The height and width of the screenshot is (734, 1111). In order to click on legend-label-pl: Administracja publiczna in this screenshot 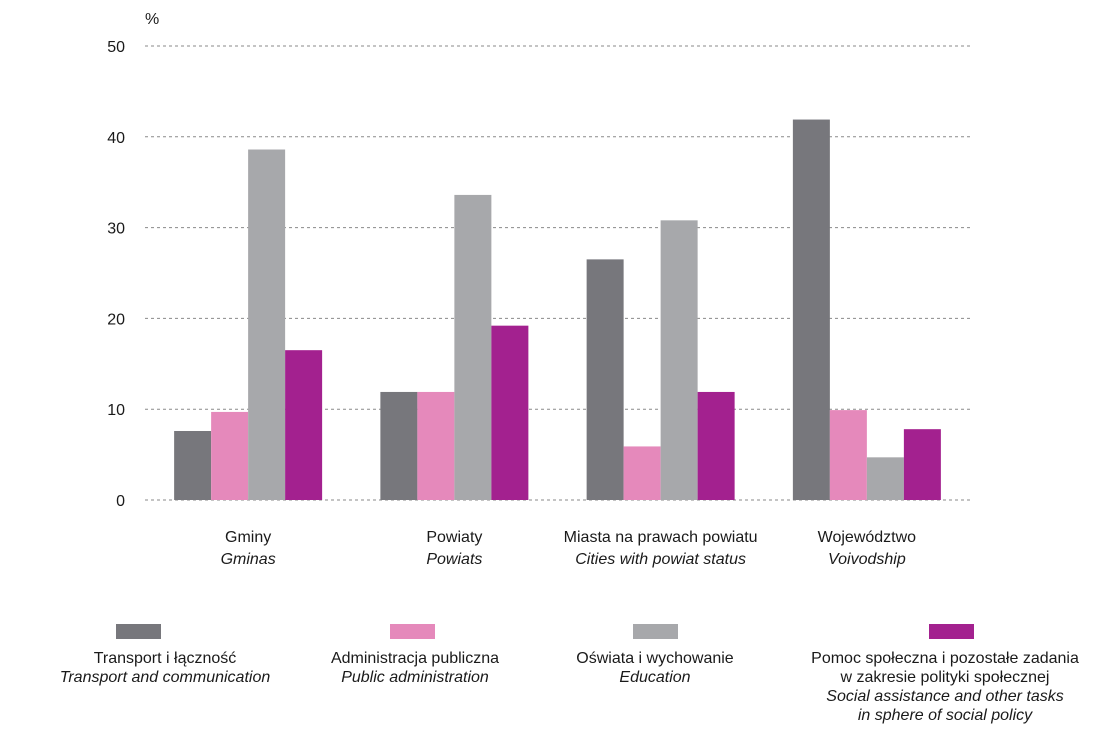, I will do `click(415, 658)`.